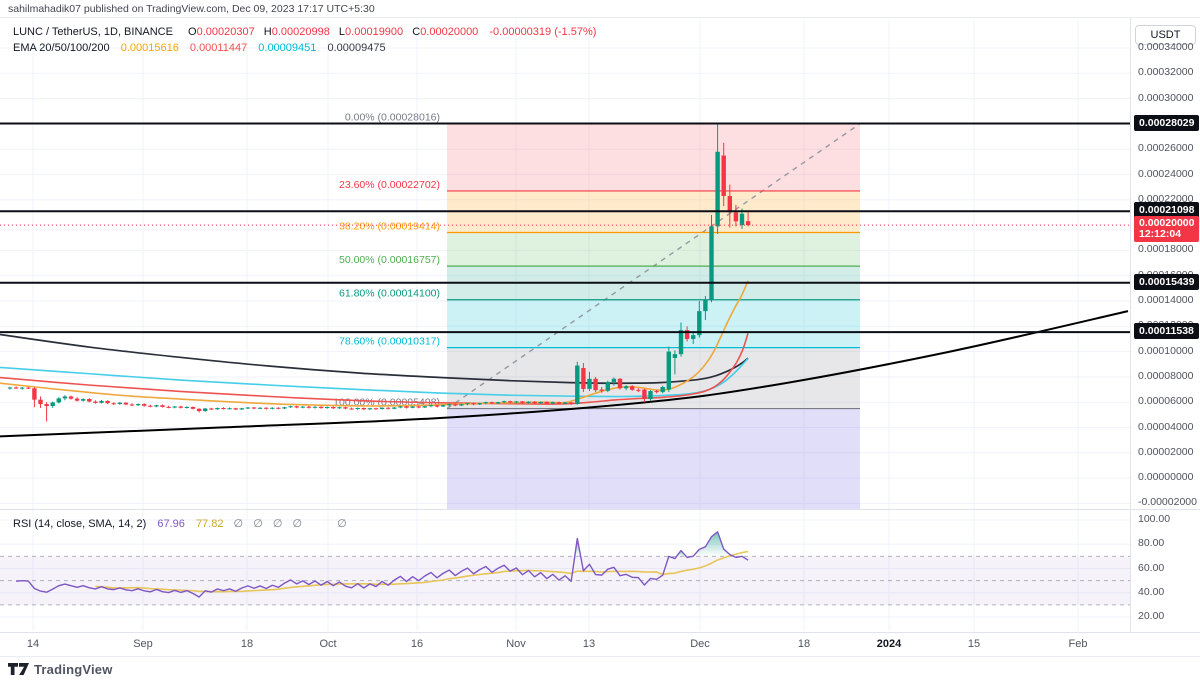 The height and width of the screenshot is (681, 1200). I want to click on price-tick-label: 0.00010000, so click(1166, 350).